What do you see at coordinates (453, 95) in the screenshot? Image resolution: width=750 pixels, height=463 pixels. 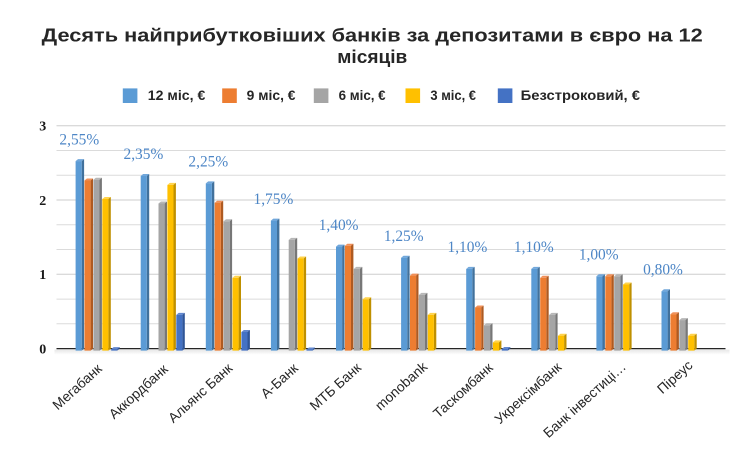 I see `svg-text: 3 міс, €` at bounding box center [453, 95].